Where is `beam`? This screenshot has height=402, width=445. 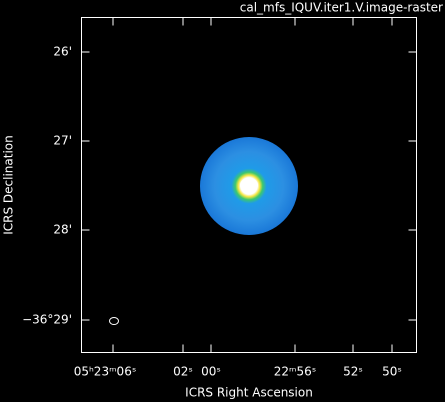
beam is located at coordinates (114, 321).